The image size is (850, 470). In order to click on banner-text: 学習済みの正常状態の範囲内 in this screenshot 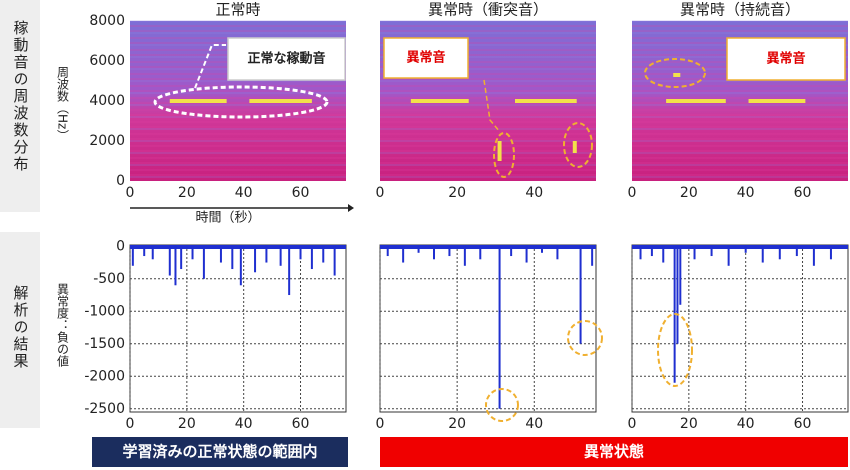, I will do `click(219, 452)`.